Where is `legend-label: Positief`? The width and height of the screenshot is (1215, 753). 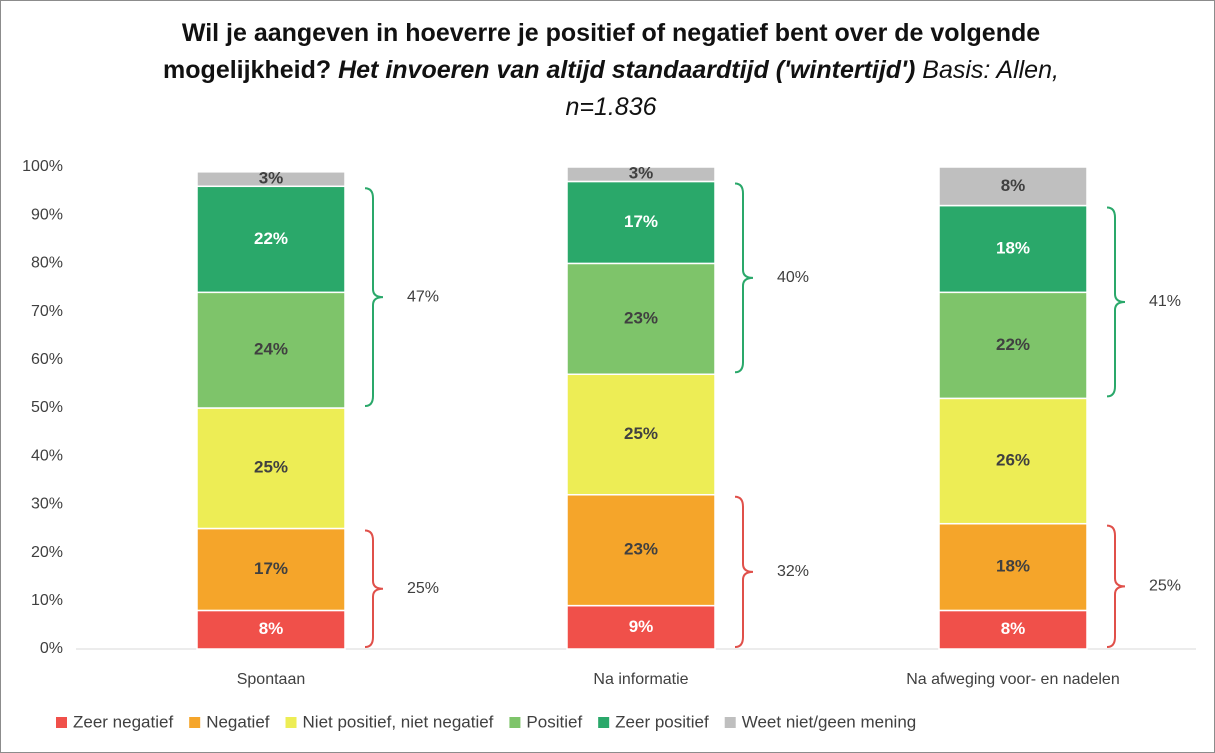 legend-label: Positief is located at coordinates (554, 721).